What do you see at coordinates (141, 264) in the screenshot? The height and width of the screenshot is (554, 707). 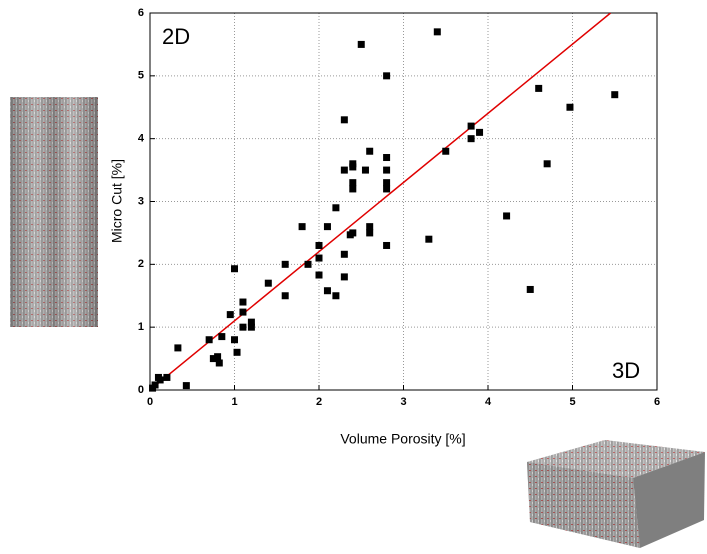 I see `y-tick-label: 2` at bounding box center [141, 264].